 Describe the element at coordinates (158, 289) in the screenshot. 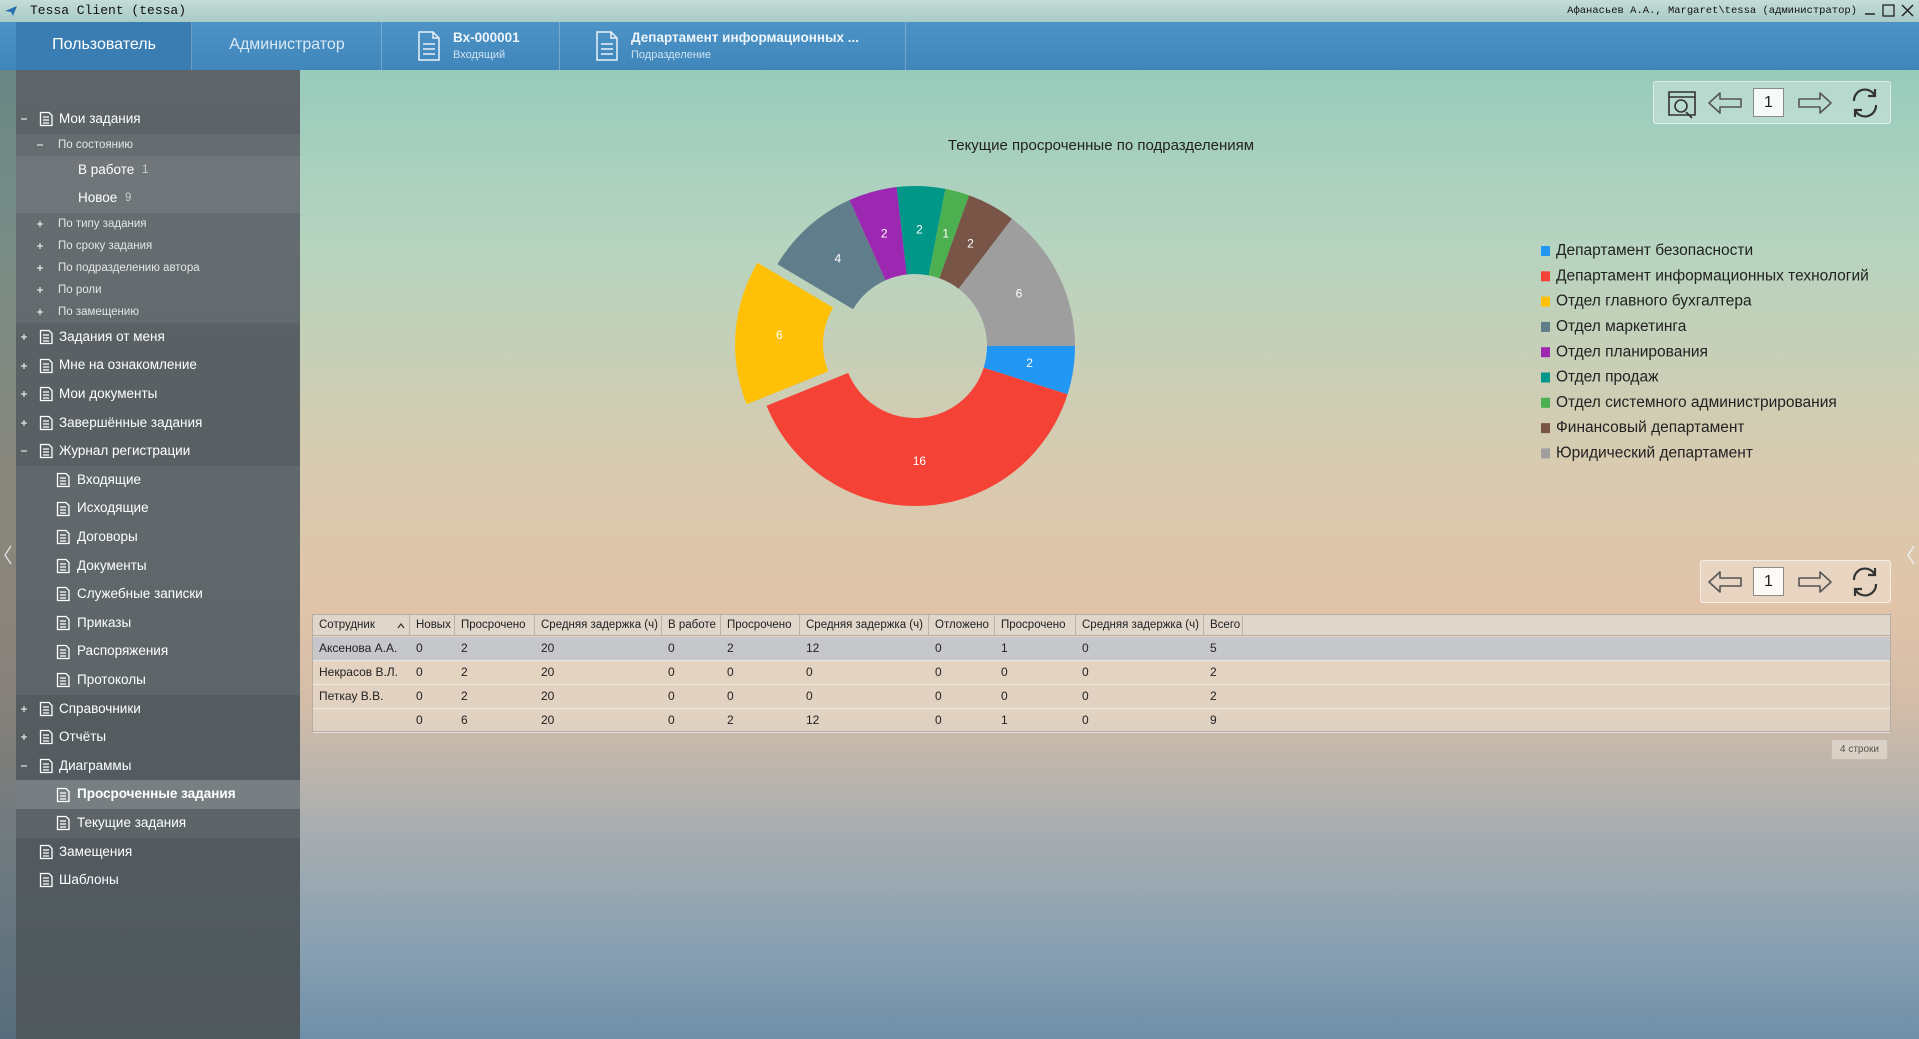

I see `tree-item: По роли` at that location.